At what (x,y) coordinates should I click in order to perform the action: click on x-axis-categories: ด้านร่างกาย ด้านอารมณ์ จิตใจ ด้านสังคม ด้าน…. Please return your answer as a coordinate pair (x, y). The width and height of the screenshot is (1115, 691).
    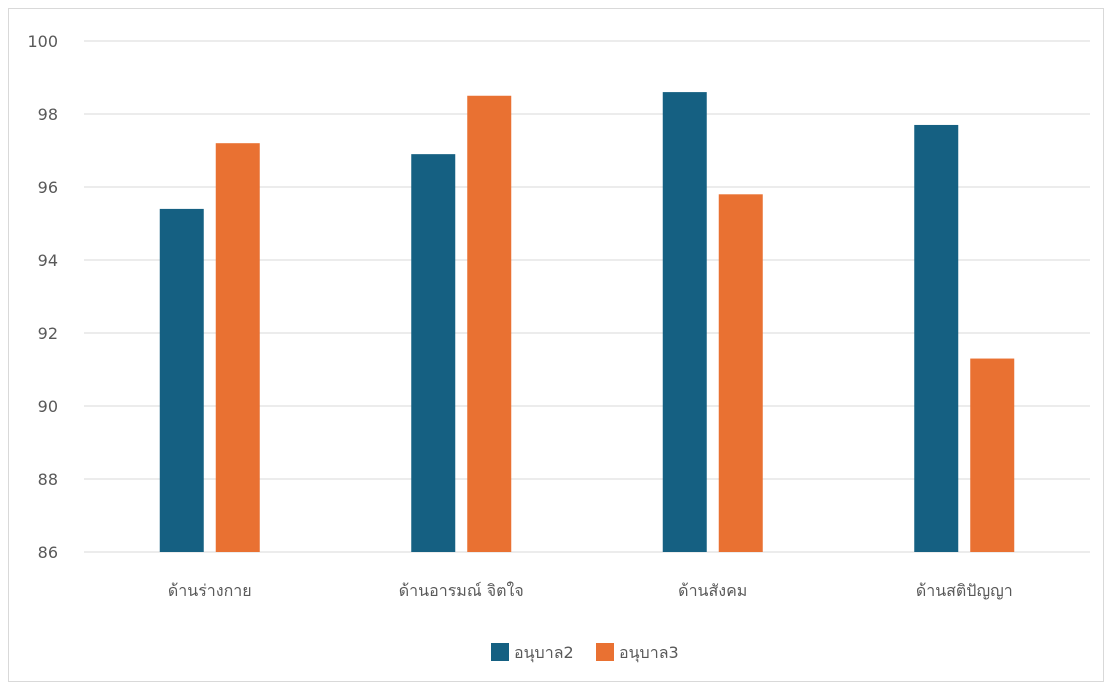
    Looking at the image, I should click on (590, 590).